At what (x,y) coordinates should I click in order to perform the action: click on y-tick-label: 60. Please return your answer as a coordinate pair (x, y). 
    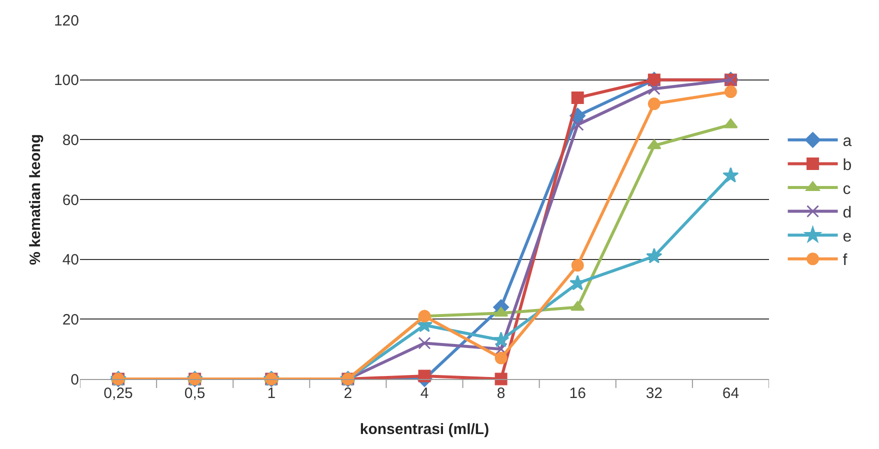
    Looking at the image, I should click on (70, 200).